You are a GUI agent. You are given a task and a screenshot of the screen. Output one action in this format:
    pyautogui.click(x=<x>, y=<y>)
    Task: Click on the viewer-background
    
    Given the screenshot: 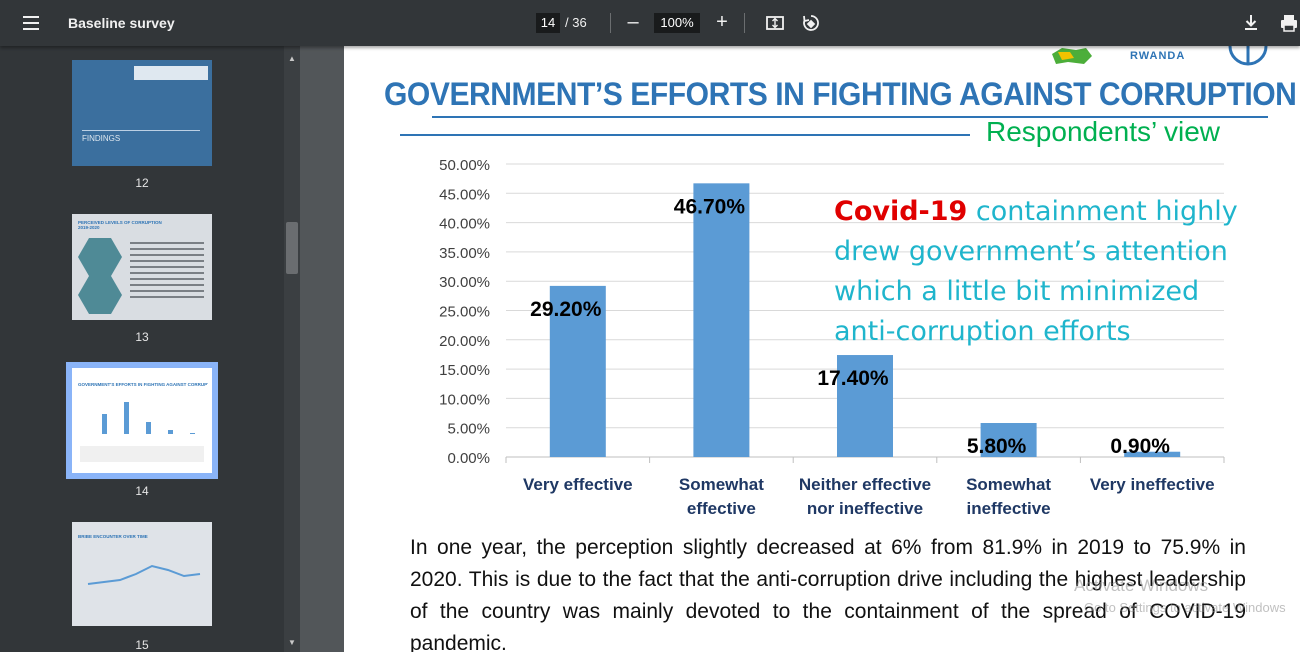 What is the action you would take?
    pyautogui.click(x=322, y=349)
    